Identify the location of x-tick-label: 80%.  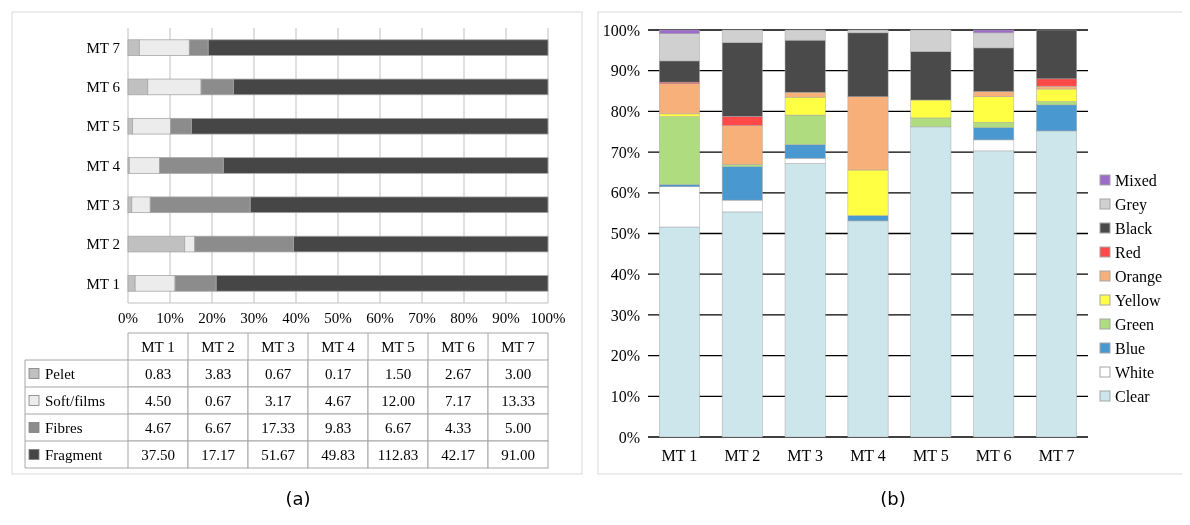
(464, 318).